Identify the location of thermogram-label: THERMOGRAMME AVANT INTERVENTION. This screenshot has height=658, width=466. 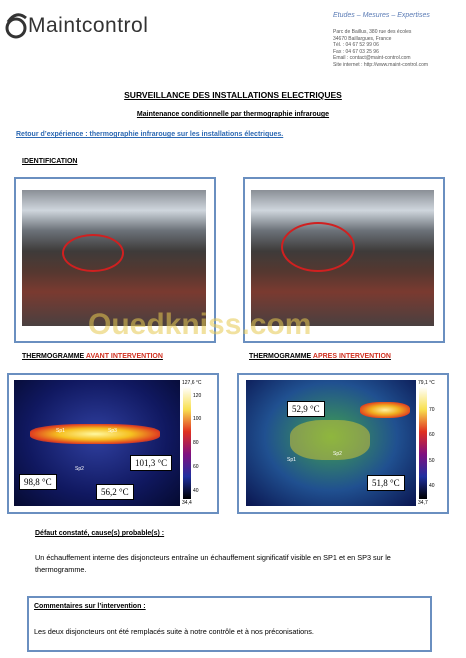
(92, 356).